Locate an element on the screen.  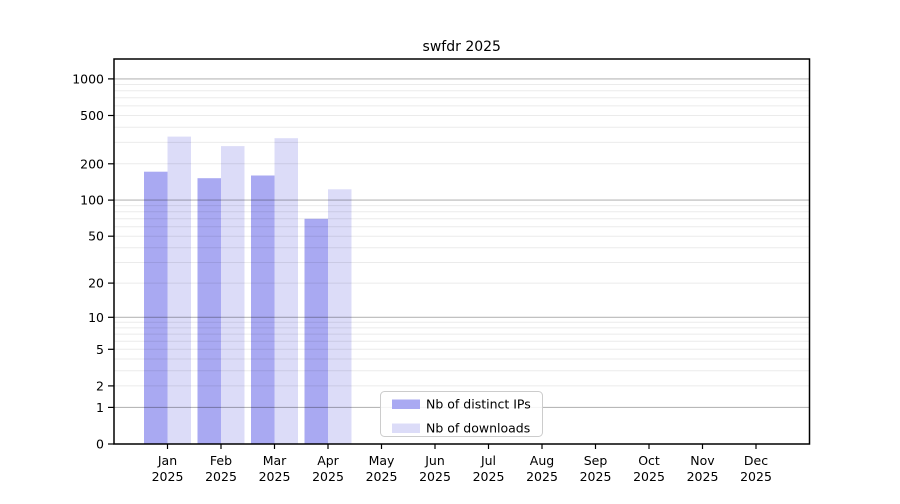
bar-nb-of-downloads-apr is located at coordinates (340, 316).